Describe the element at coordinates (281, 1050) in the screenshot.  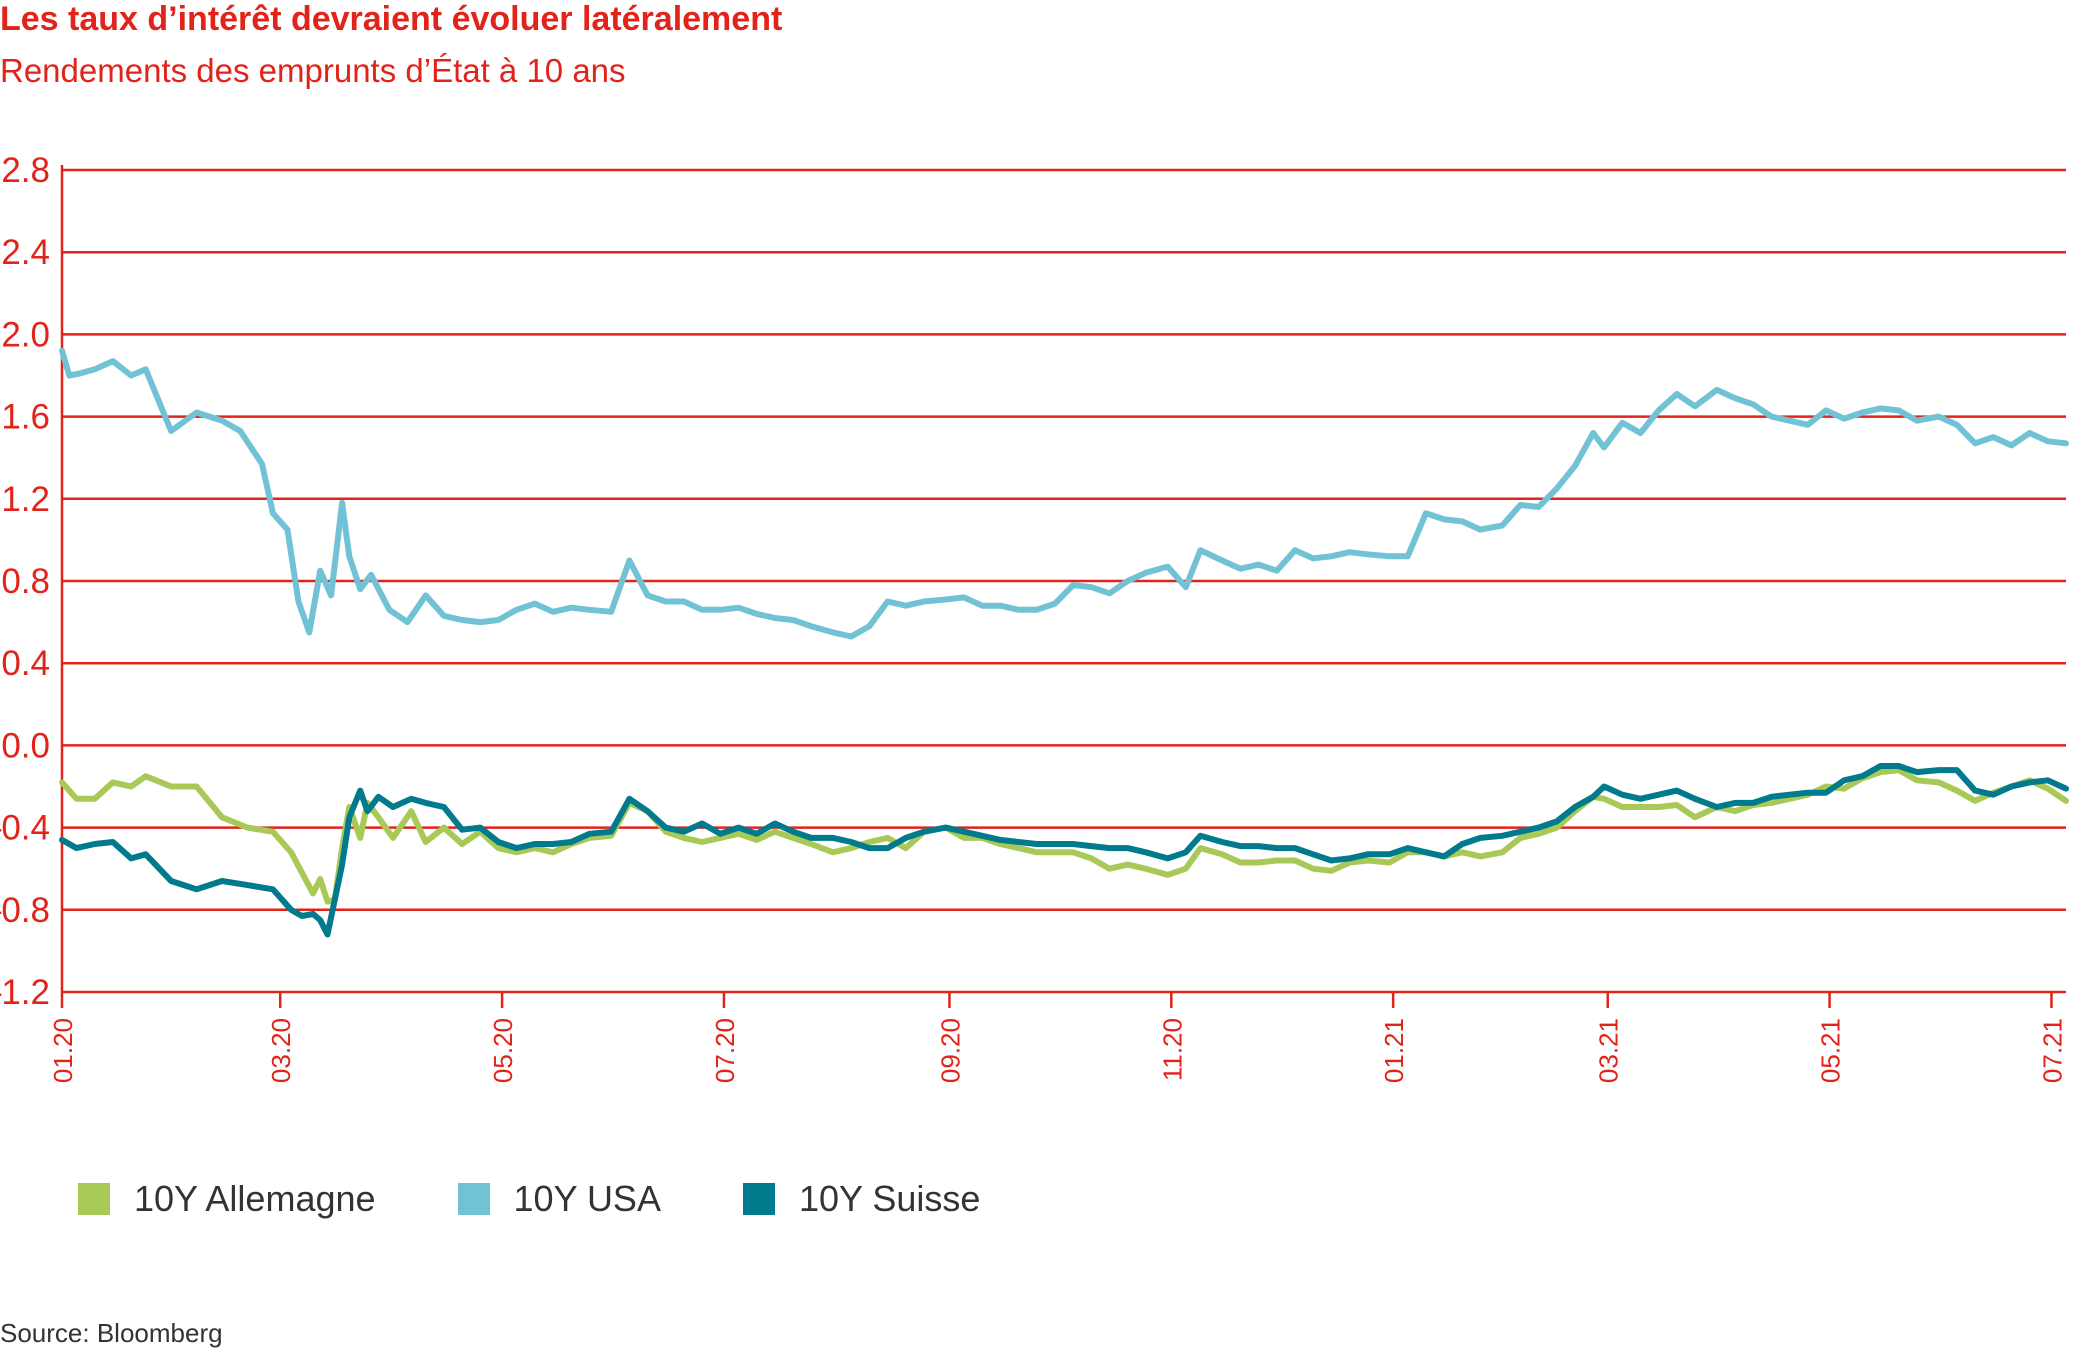
I see `x-tick-label-1: 03.20` at that location.